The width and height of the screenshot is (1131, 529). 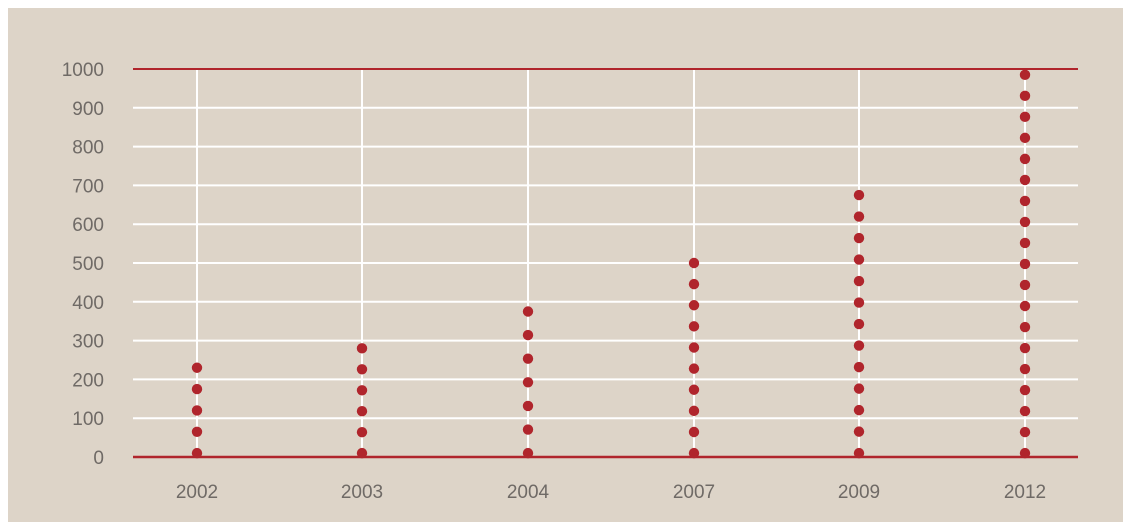 What do you see at coordinates (859, 492) in the screenshot?
I see `x-tick-label-2009: 2009` at bounding box center [859, 492].